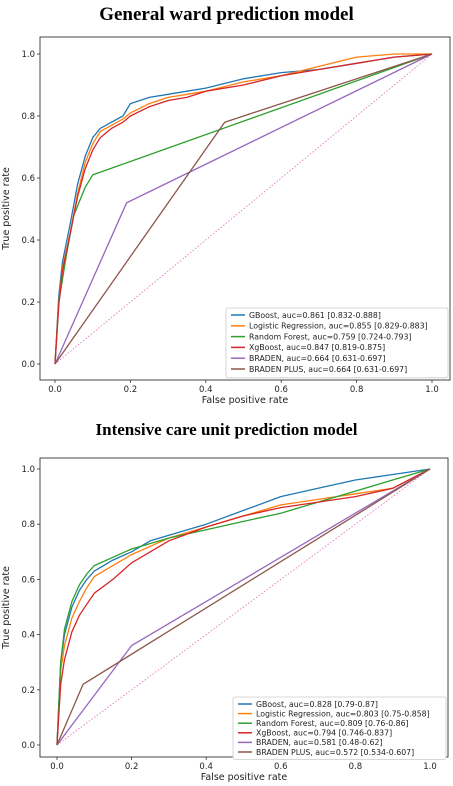 This screenshot has height=786, width=453. Describe the element at coordinates (319, 742) in the screenshot. I see `legend-entry: BRADEN, auc=0.581 [0.48-0.62]` at that location.